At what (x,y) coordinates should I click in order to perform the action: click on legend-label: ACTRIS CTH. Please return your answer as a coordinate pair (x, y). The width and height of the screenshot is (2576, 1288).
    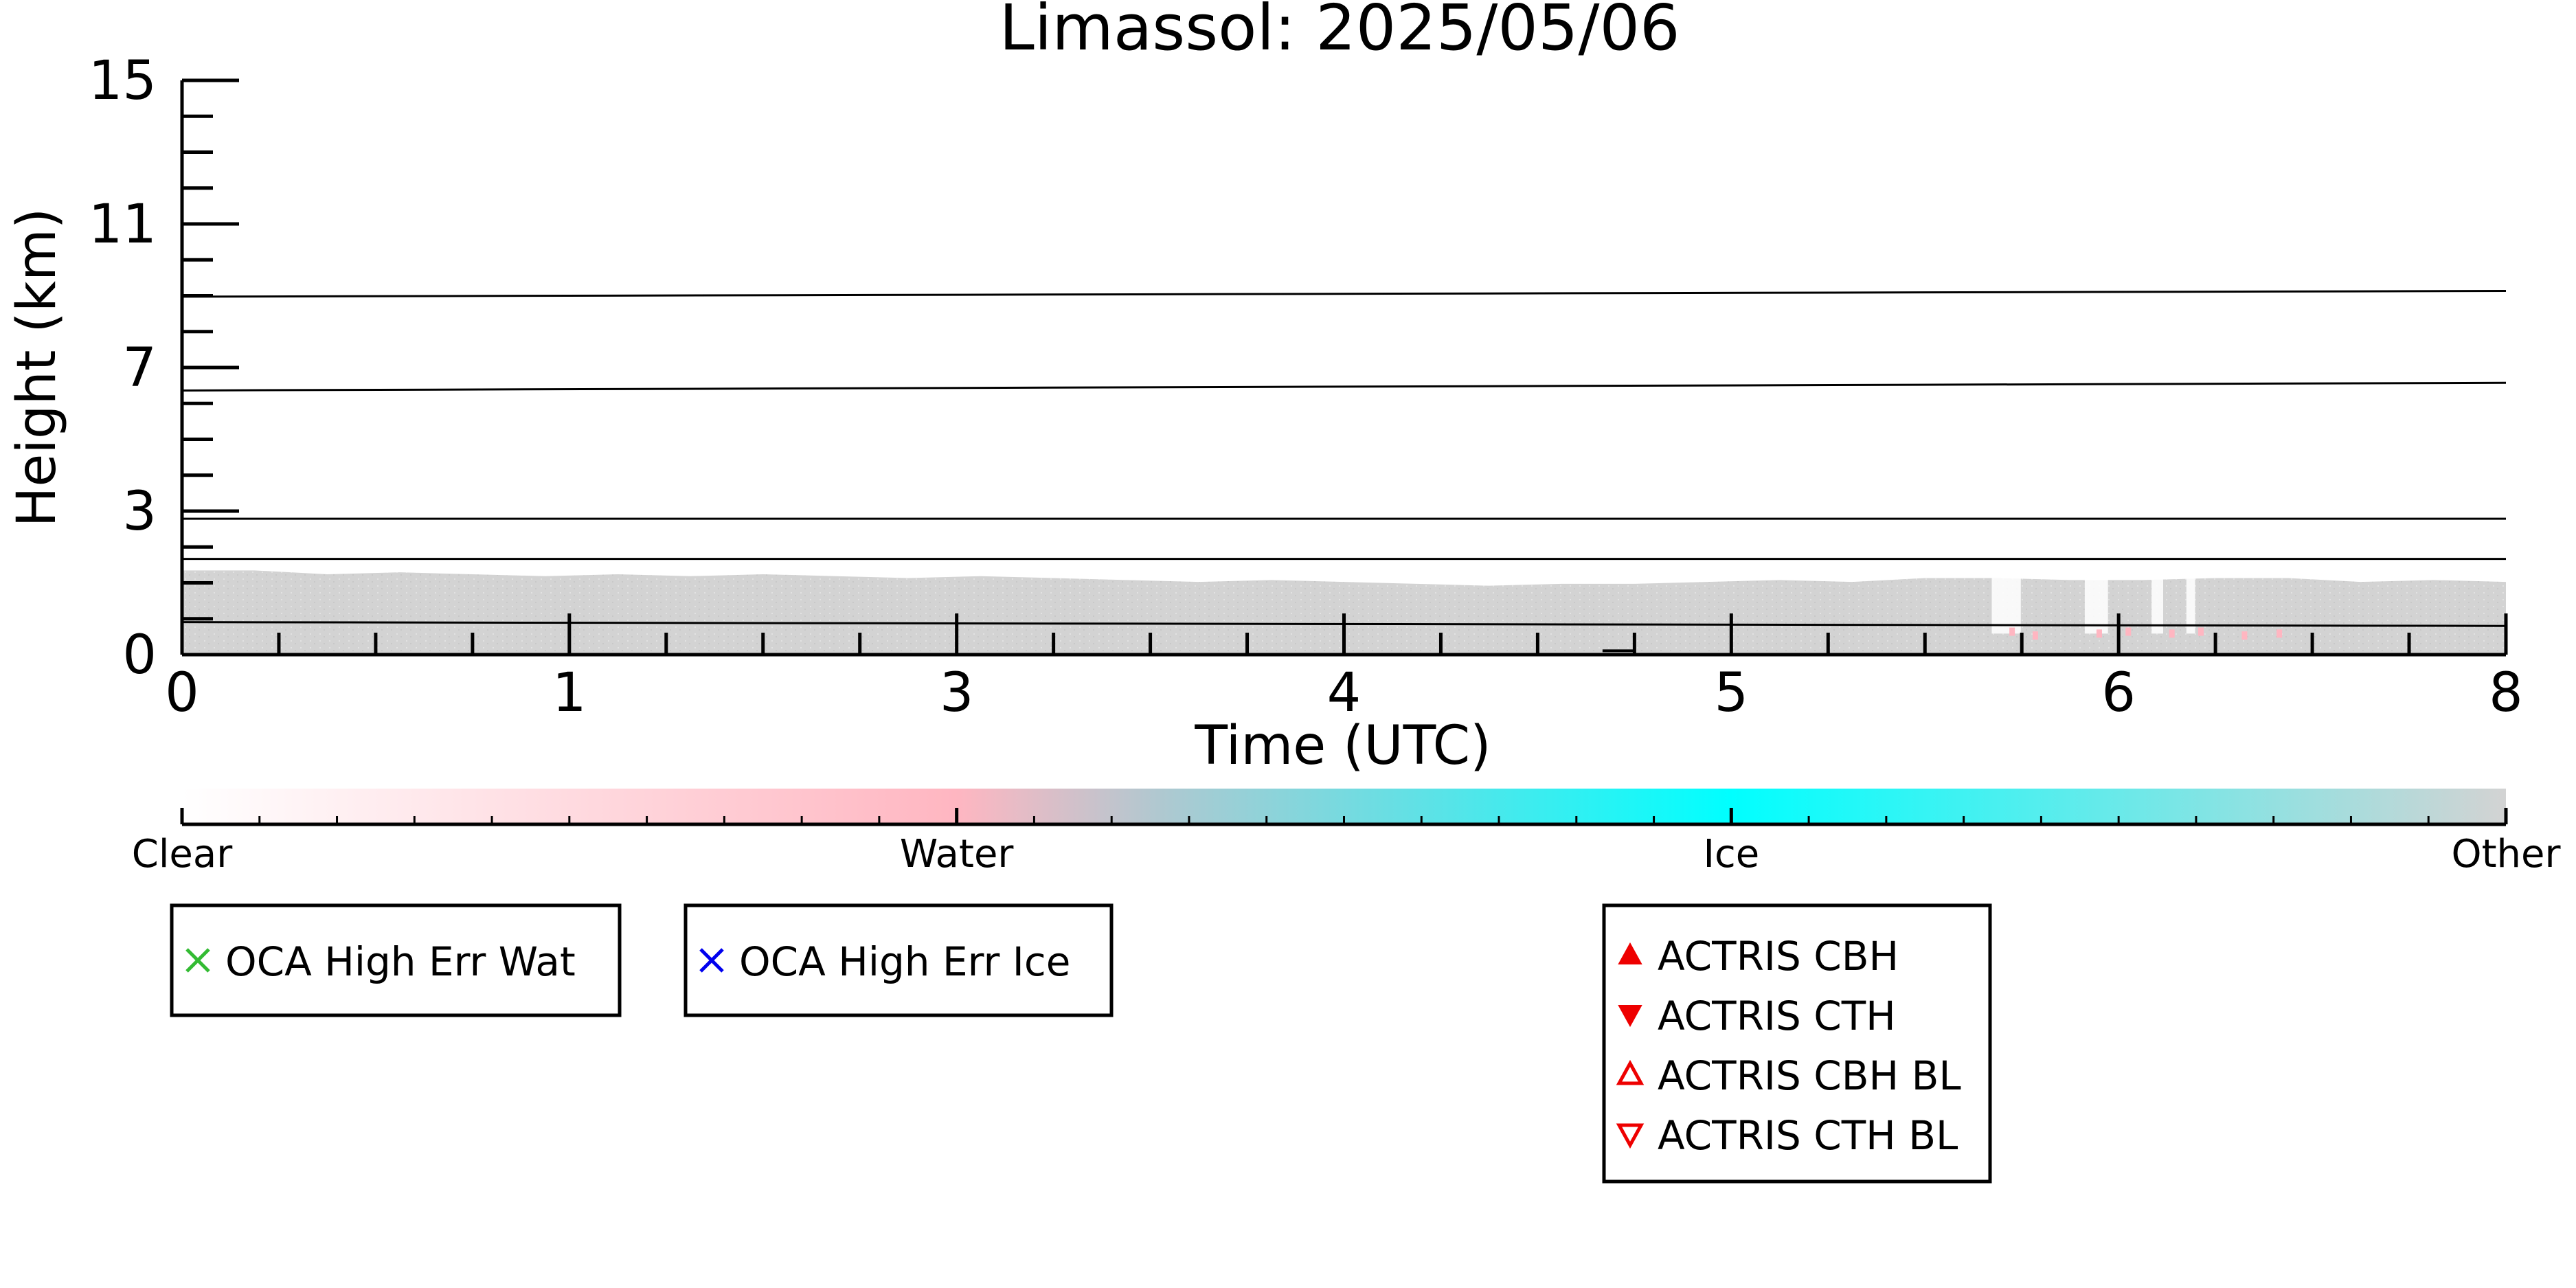
    Looking at the image, I should click on (1777, 1016).